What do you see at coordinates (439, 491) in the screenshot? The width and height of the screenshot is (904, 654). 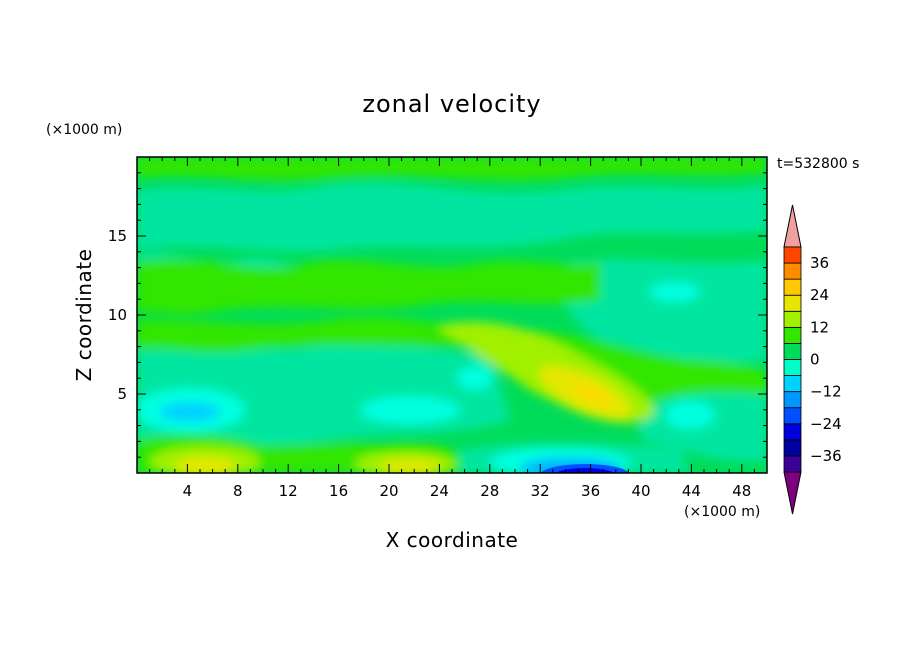 I see `x-tick-label: 24` at bounding box center [439, 491].